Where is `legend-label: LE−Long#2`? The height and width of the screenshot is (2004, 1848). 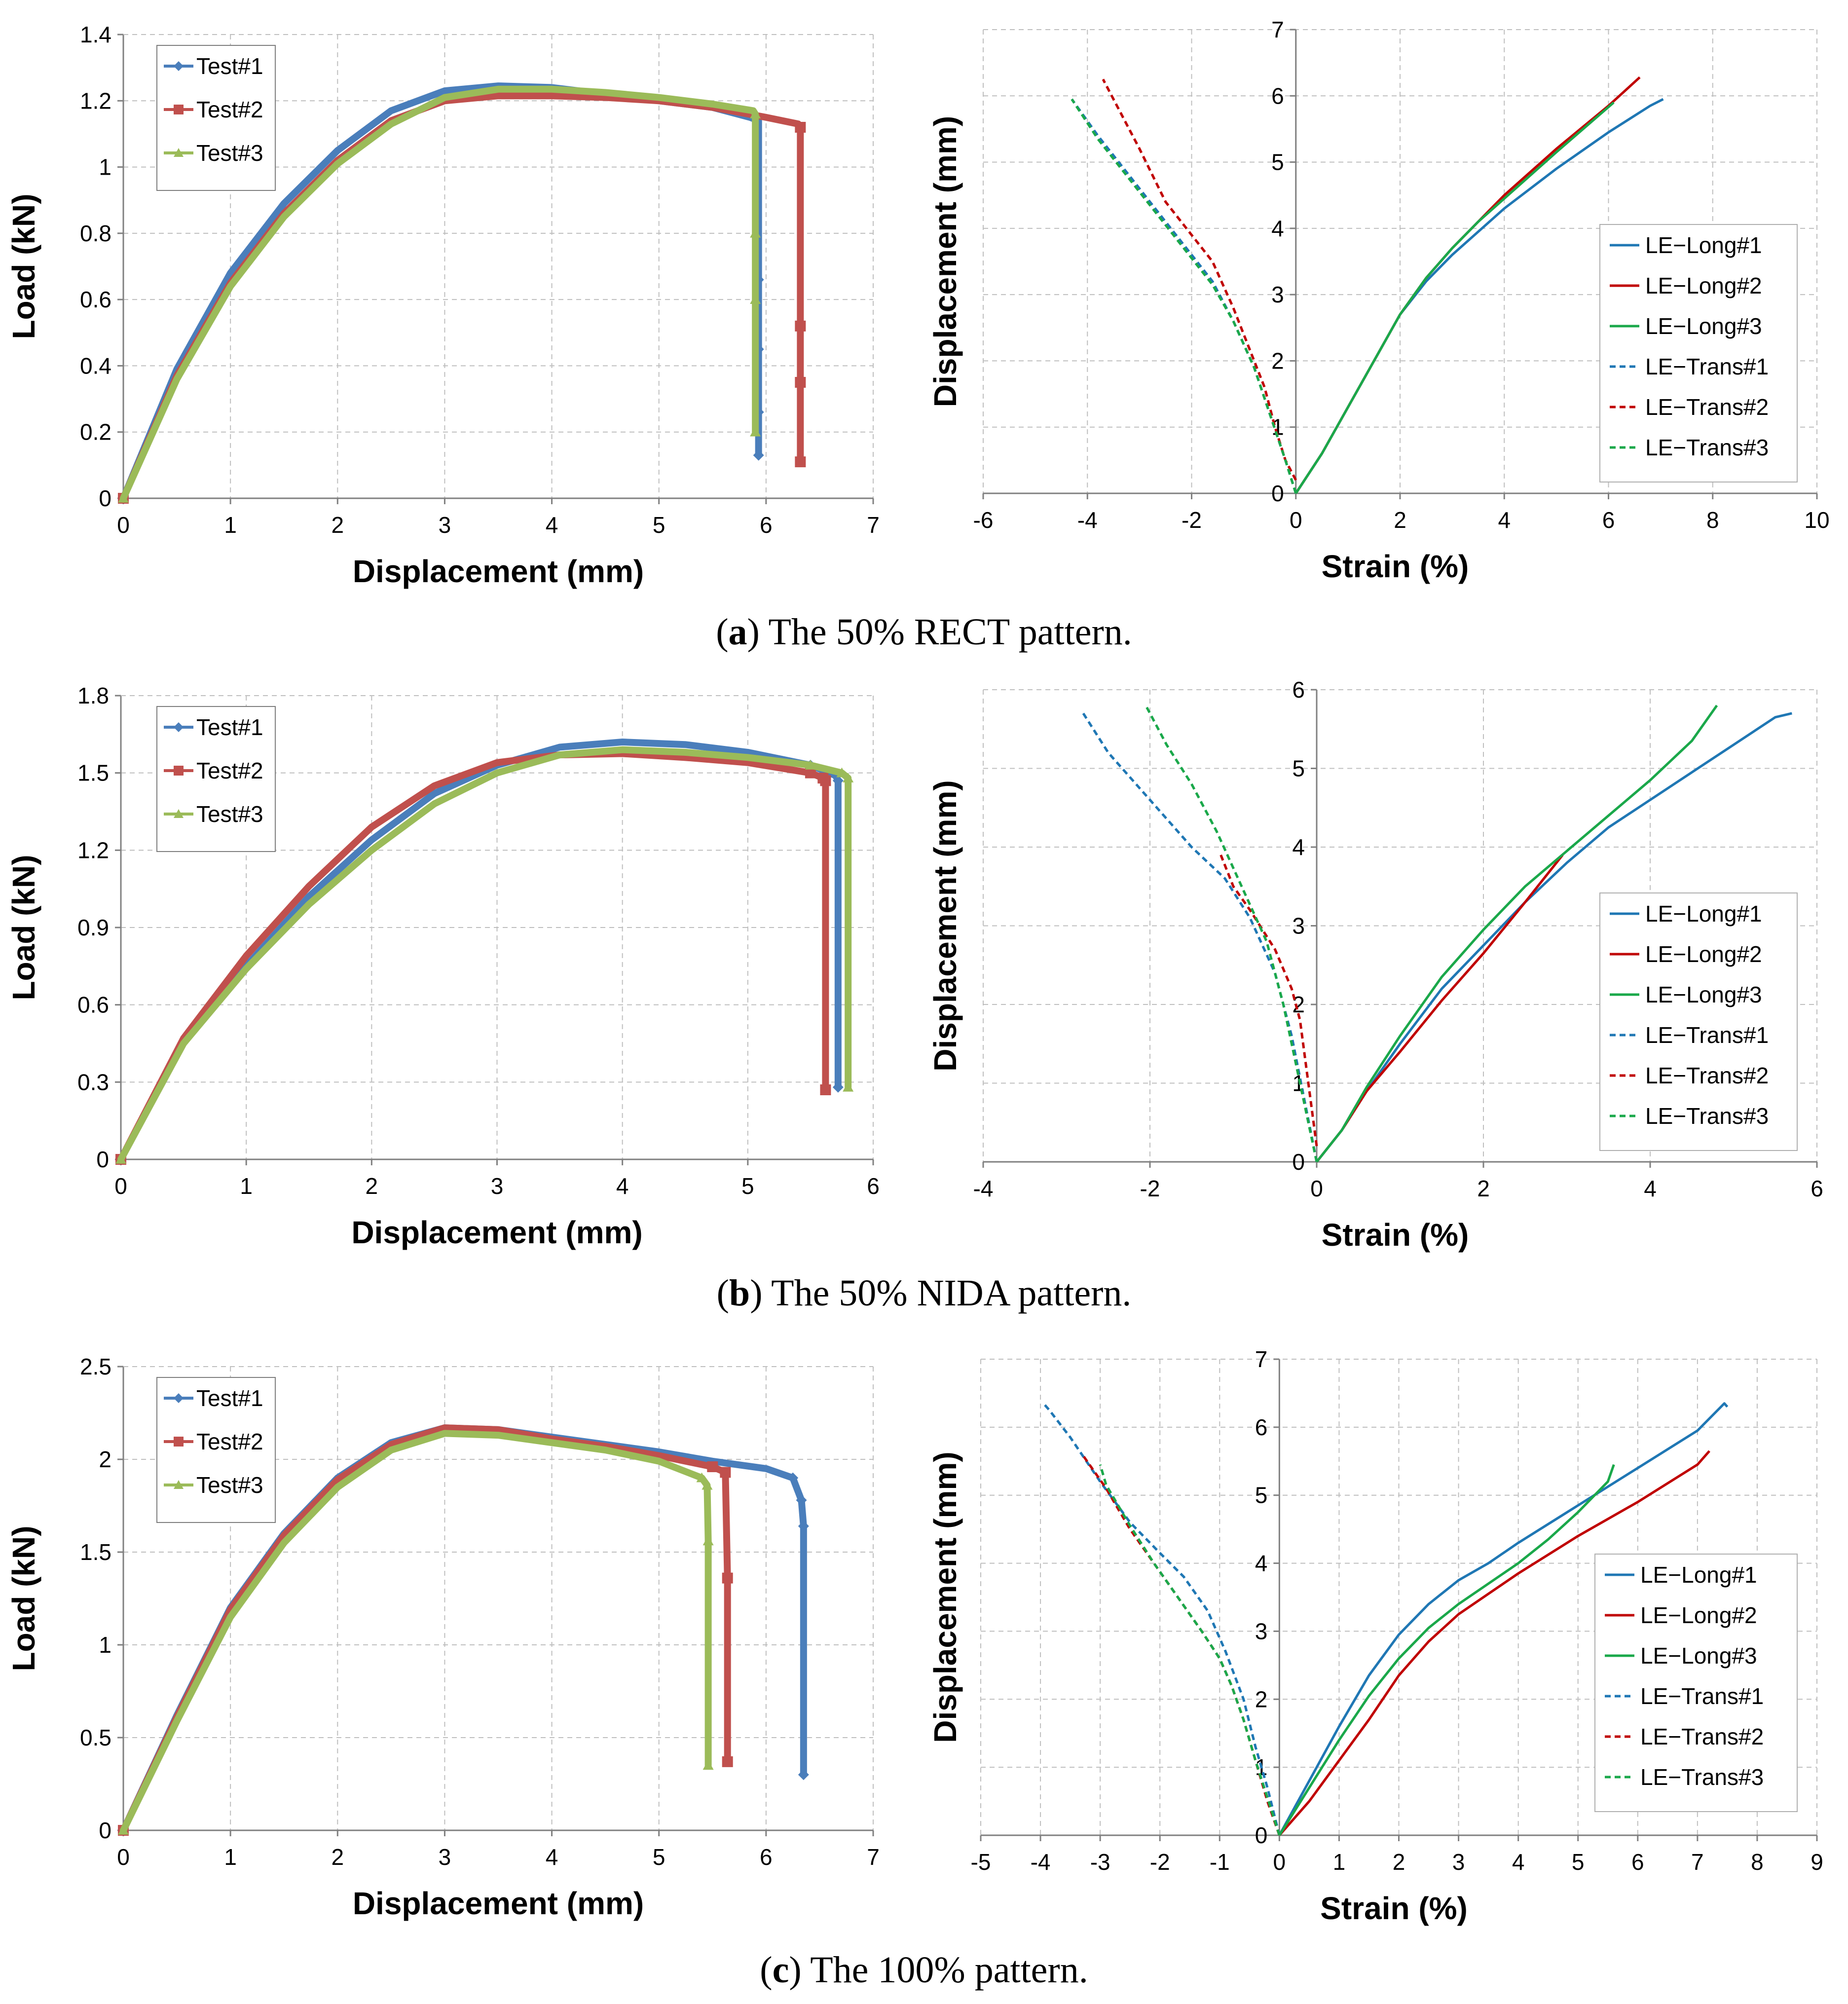 legend-label: LE−Long#2 is located at coordinates (1698, 1615).